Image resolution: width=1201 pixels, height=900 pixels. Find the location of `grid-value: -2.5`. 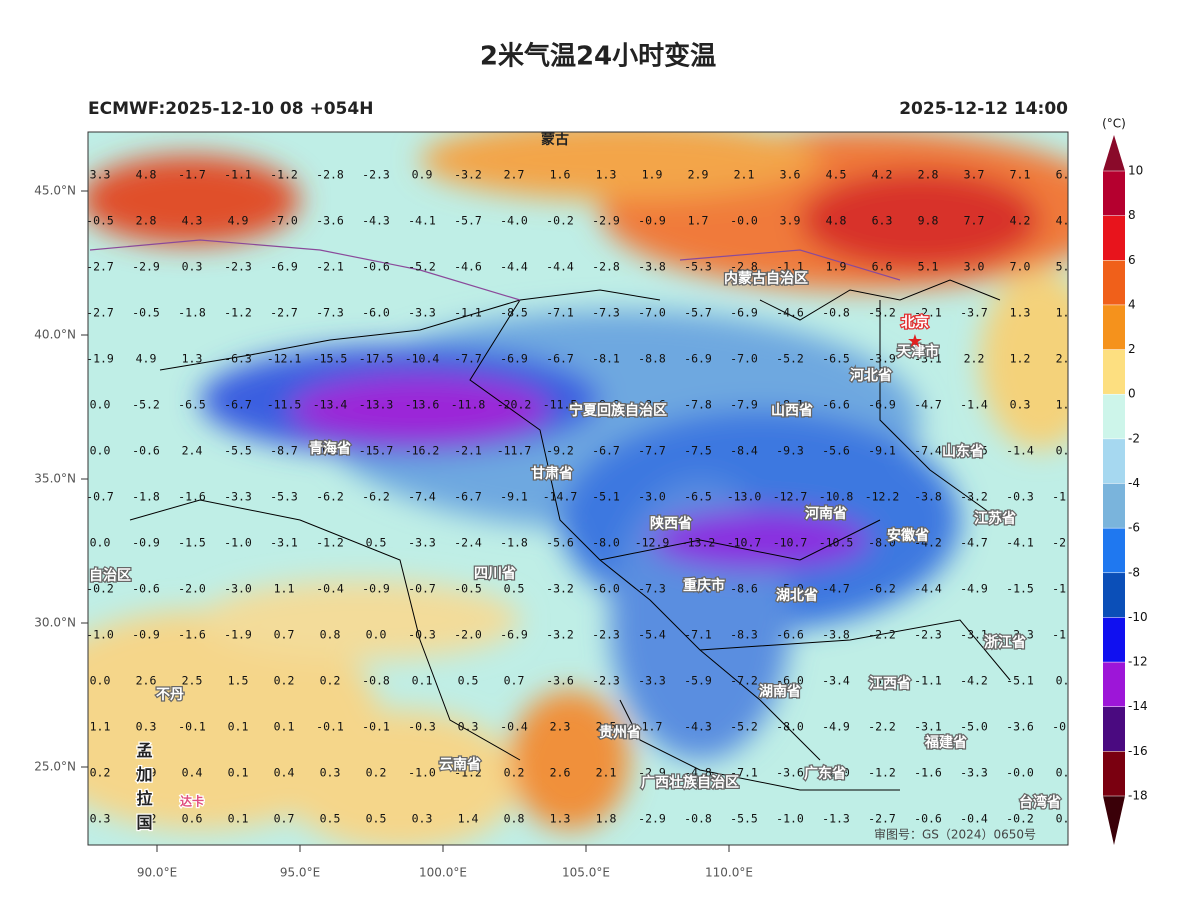

grid-value: -2.5 is located at coordinates (1066, 543).